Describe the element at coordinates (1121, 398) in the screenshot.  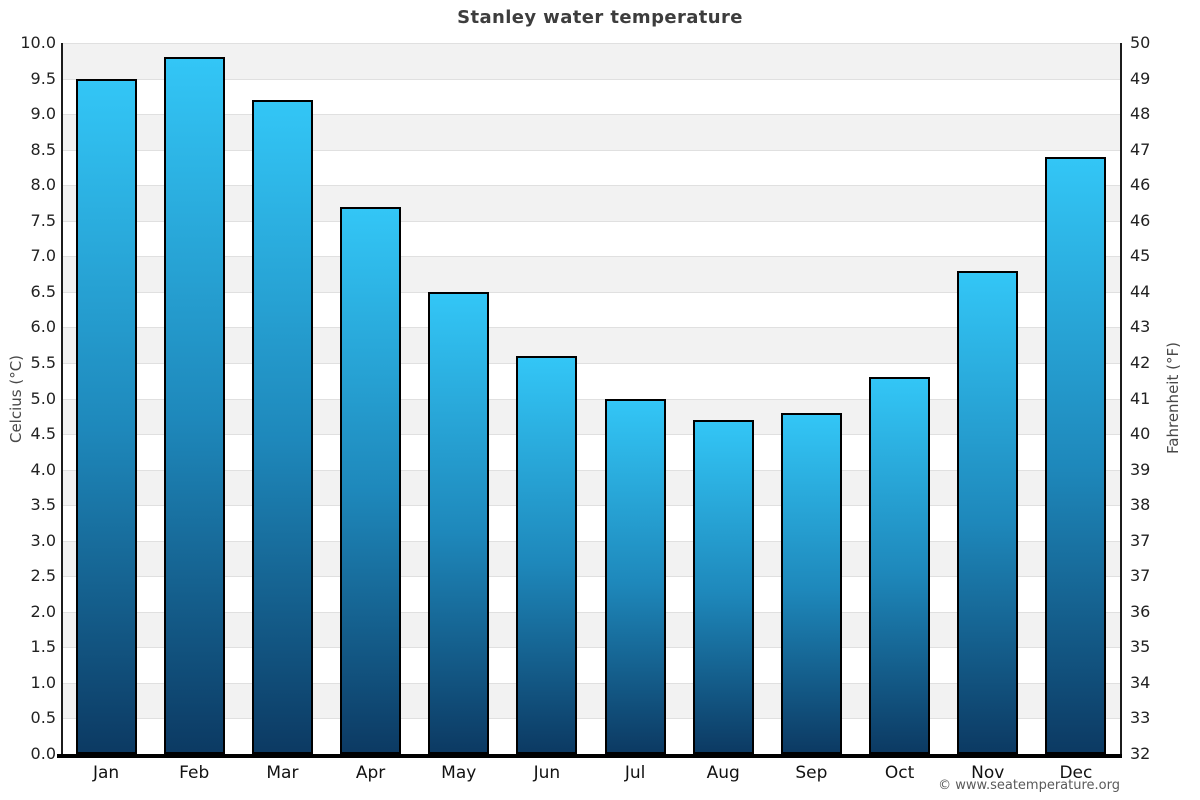
I see `right-axis-line` at that location.